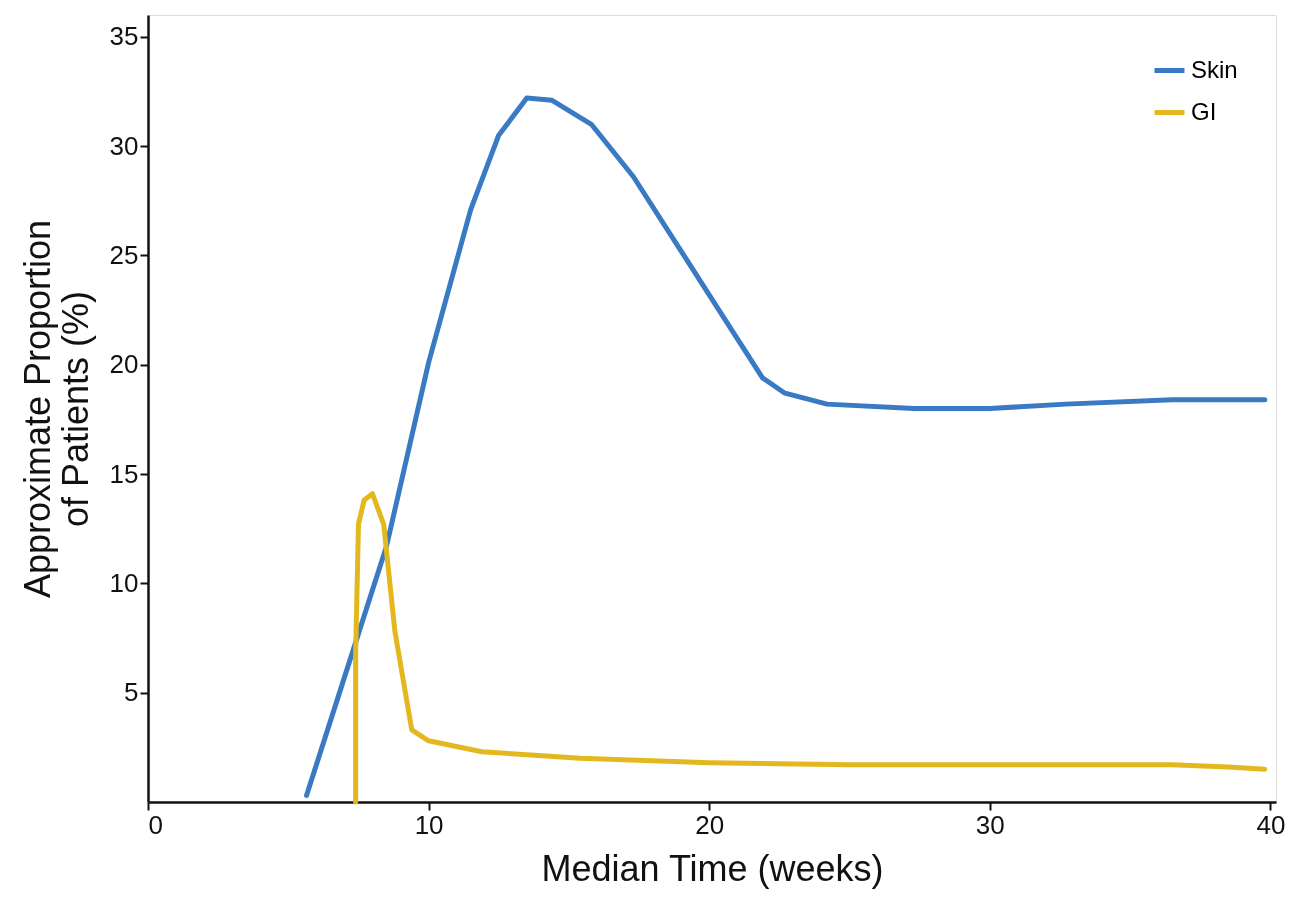  What do you see at coordinates (710, 824) in the screenshot?
I see `x-tick-label: 20` at bounding box center [710, 824].